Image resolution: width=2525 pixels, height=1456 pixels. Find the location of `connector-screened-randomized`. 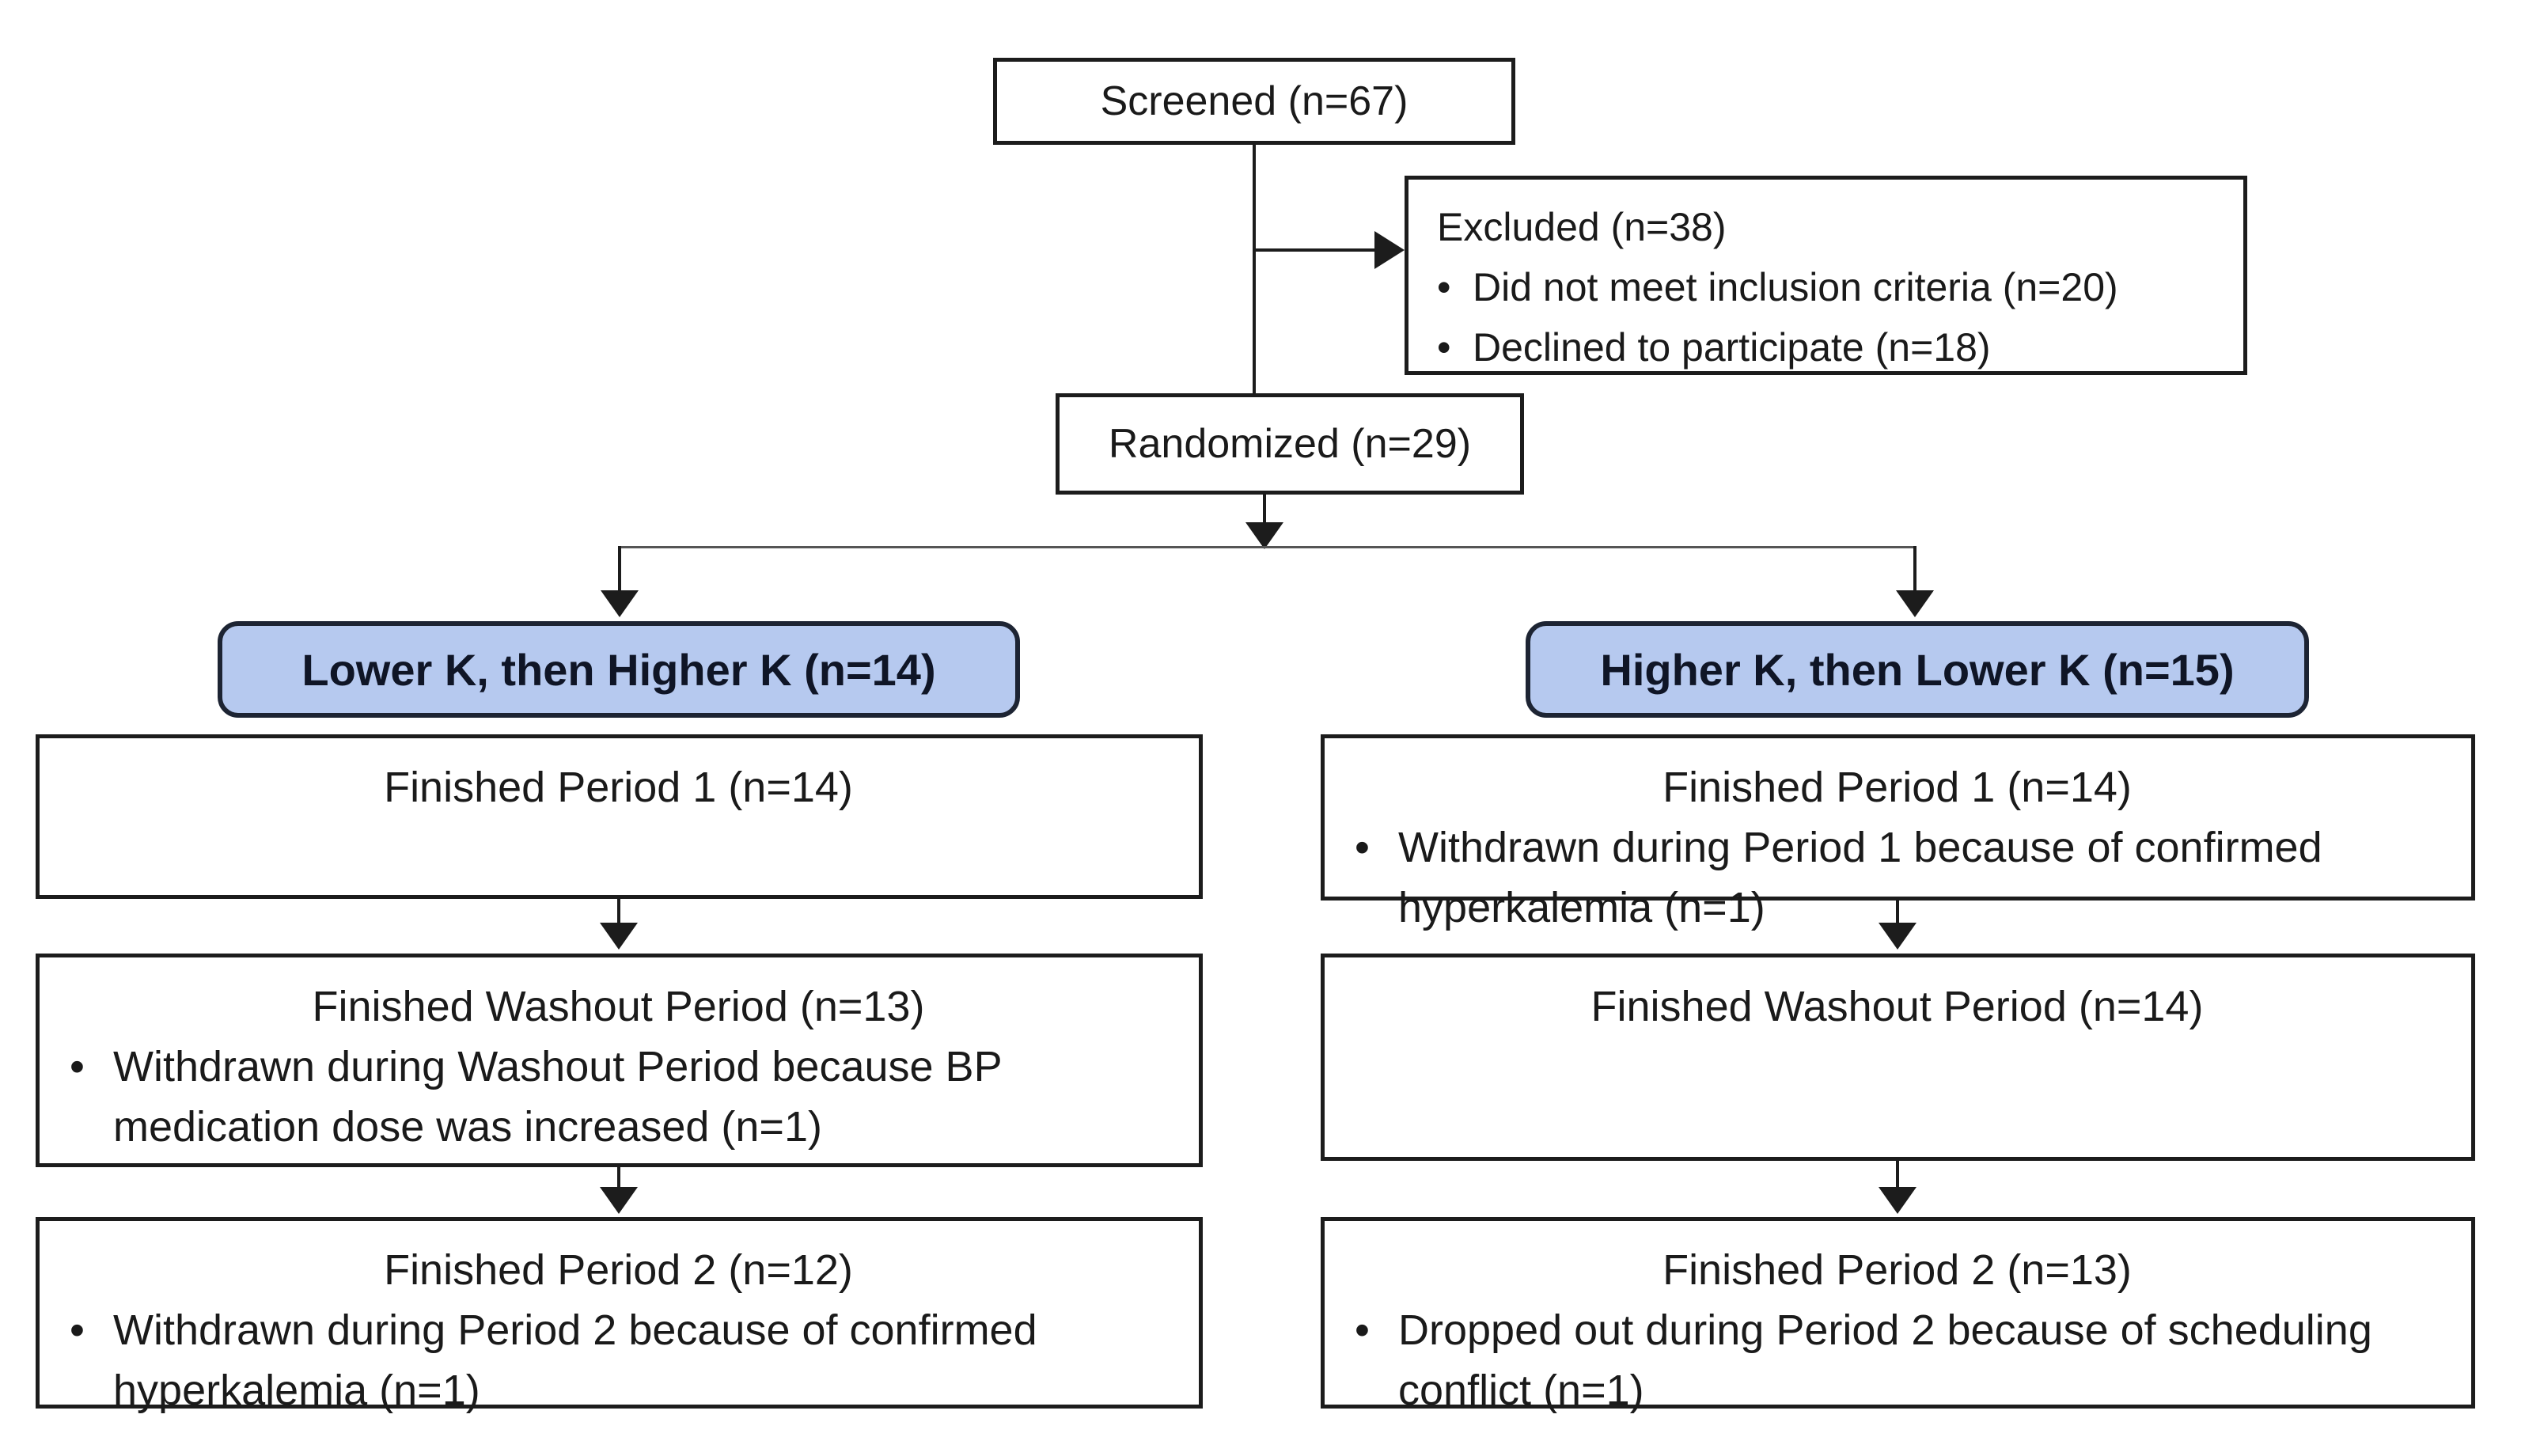

connector-screened-randomized is located at coordinates (1254, 269).